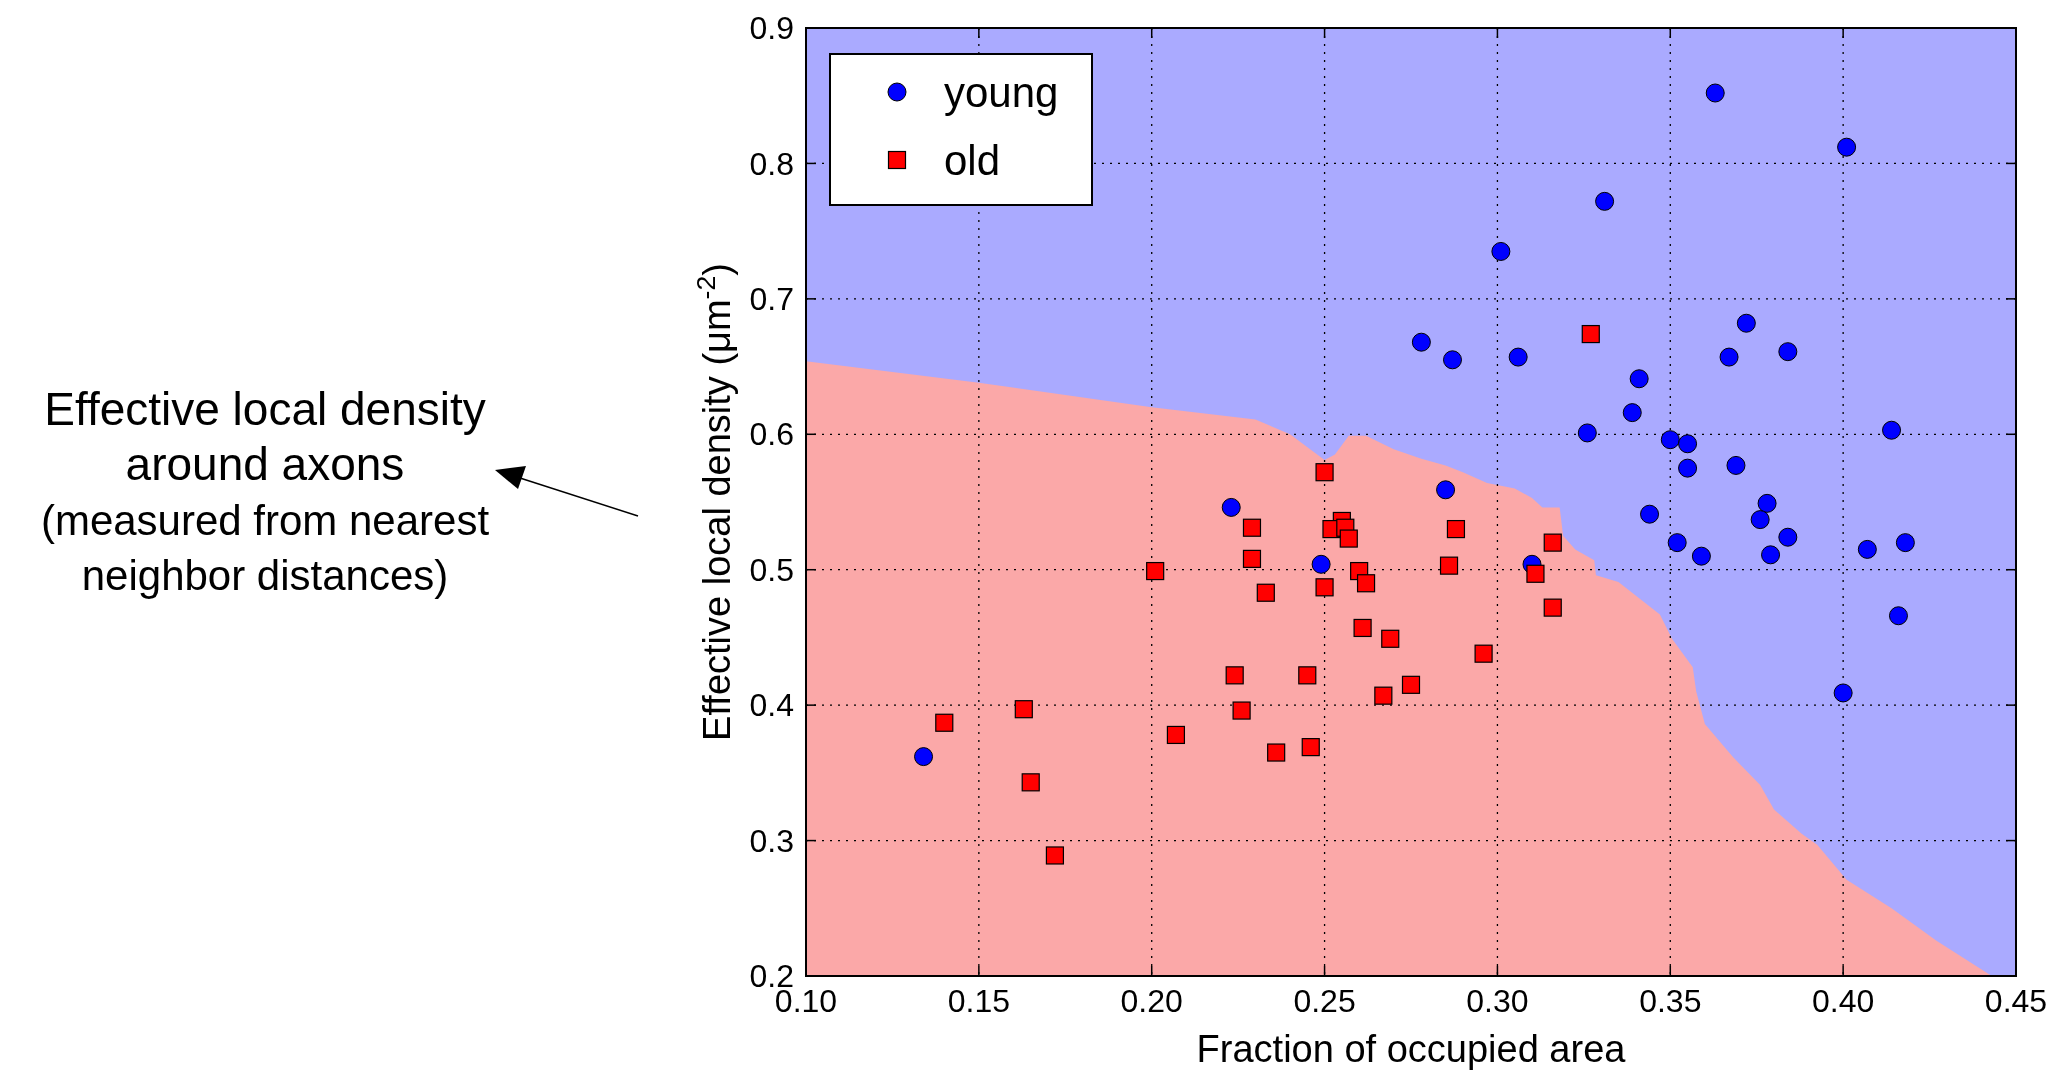  Describe the element at coordinates (1001, 92) in the screenshot. I see `legend-label: young` at that location.